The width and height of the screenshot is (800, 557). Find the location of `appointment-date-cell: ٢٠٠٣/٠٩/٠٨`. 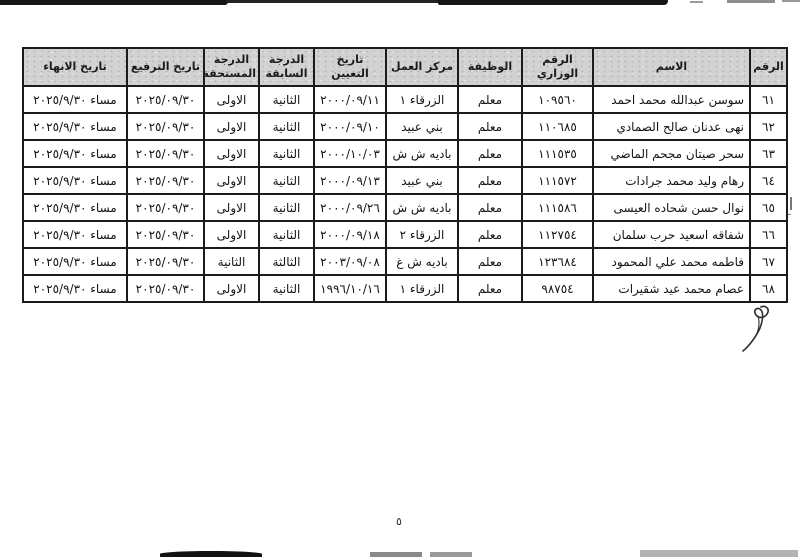

appointment-date-cell: ٢٠٠٣/٠٩/٠٨ is located at coordinates (350, 261).